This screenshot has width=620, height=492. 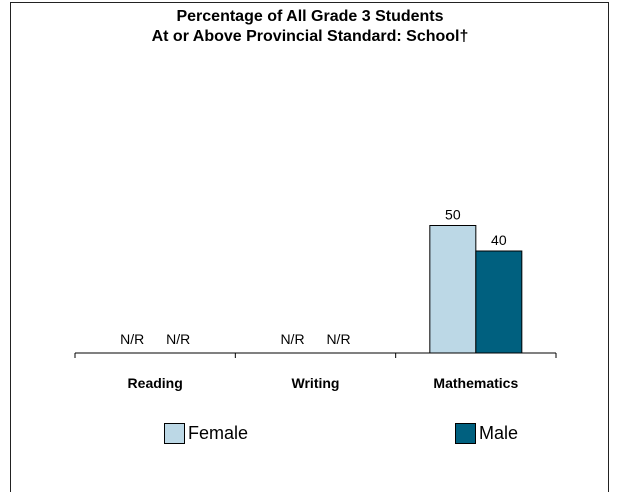 What do you see at coordinates (499, 433) in the screenshot?
I see `legend-label-male: Male` at bounding box center [499, 433].